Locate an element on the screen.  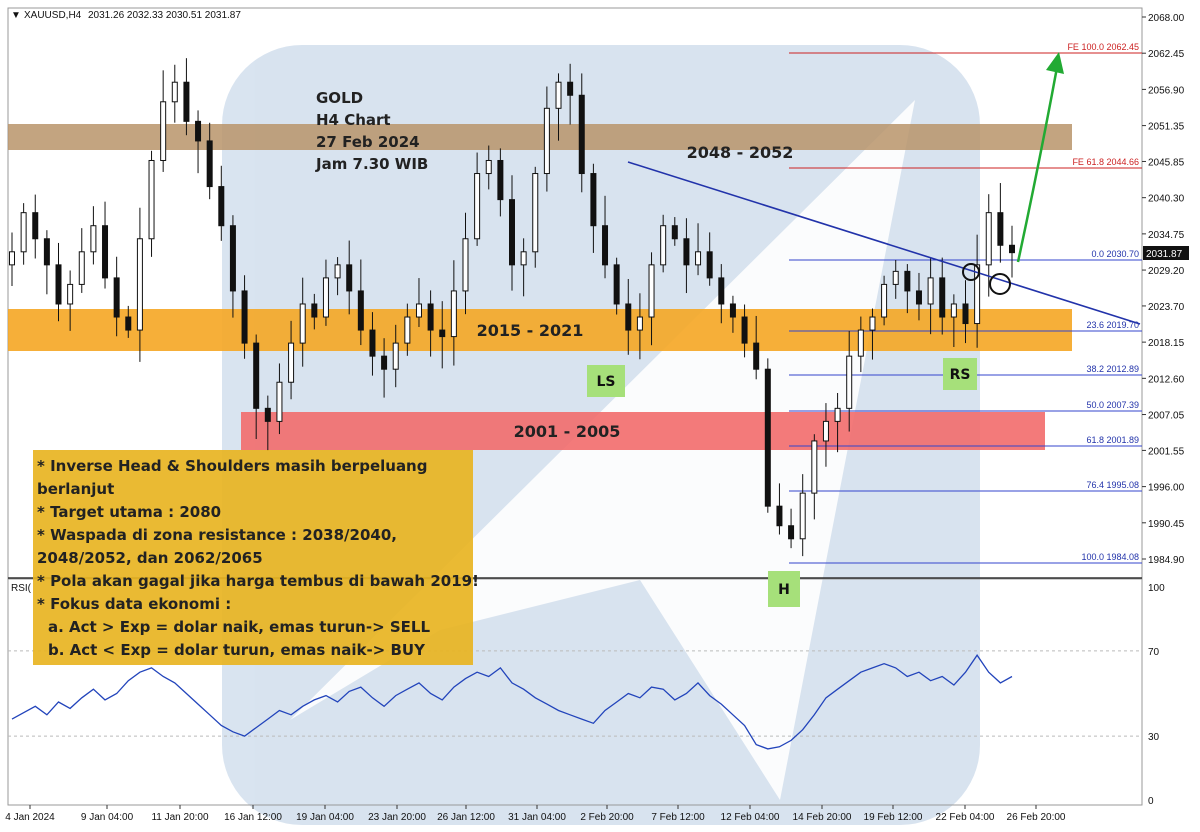
y-tick-label: 2040.30 is located at coordinates (1166, 199).